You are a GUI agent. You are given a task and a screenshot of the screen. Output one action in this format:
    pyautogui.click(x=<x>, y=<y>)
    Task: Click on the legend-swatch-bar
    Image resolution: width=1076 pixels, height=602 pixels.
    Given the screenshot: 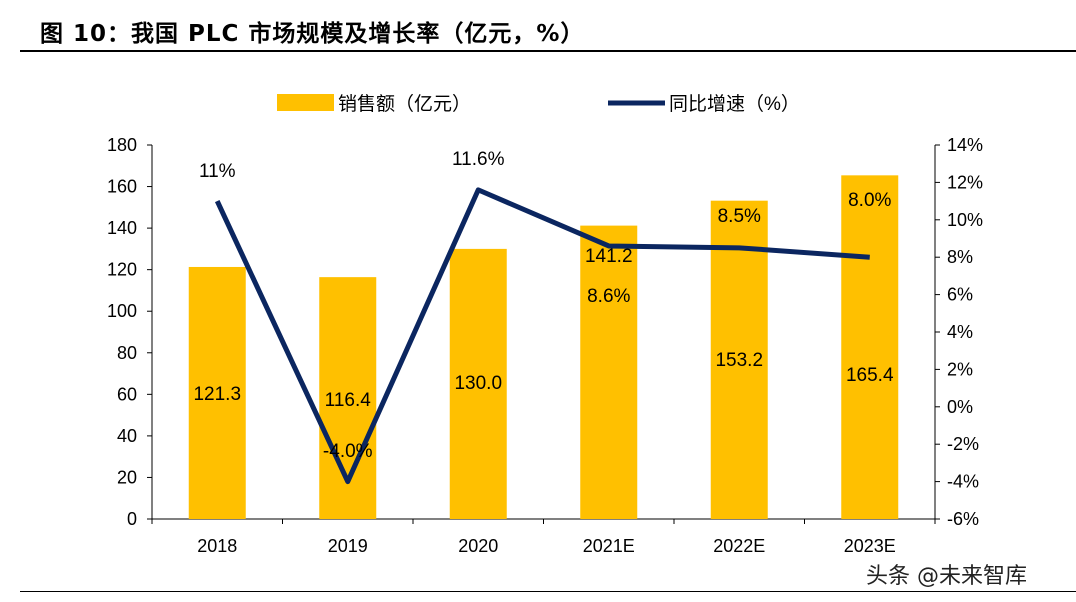 What is the action you would take?
    pyautogui.click(x=305, y=102)
    